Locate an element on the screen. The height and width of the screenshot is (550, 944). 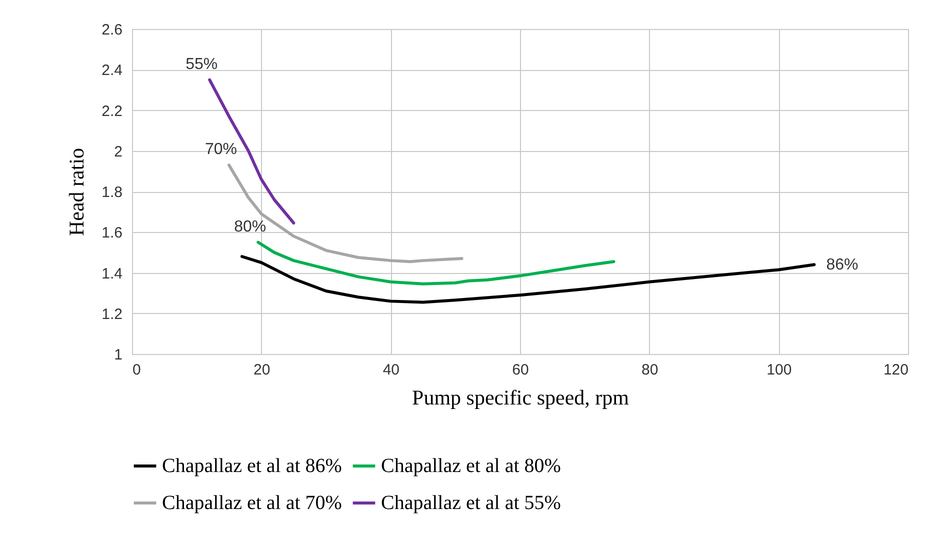
y-tick-label: 2 is located at coordinates (118, 151).